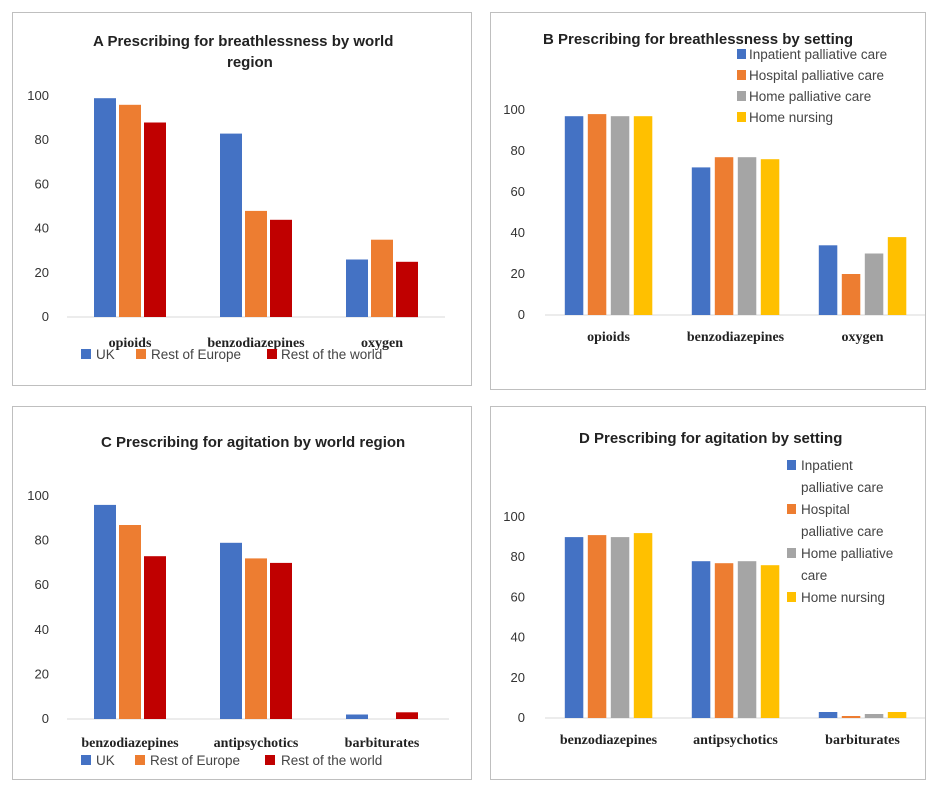  Describe the element at coordinates (382, 343) in the screenshot. I see `category-label: oxygen` at that location.